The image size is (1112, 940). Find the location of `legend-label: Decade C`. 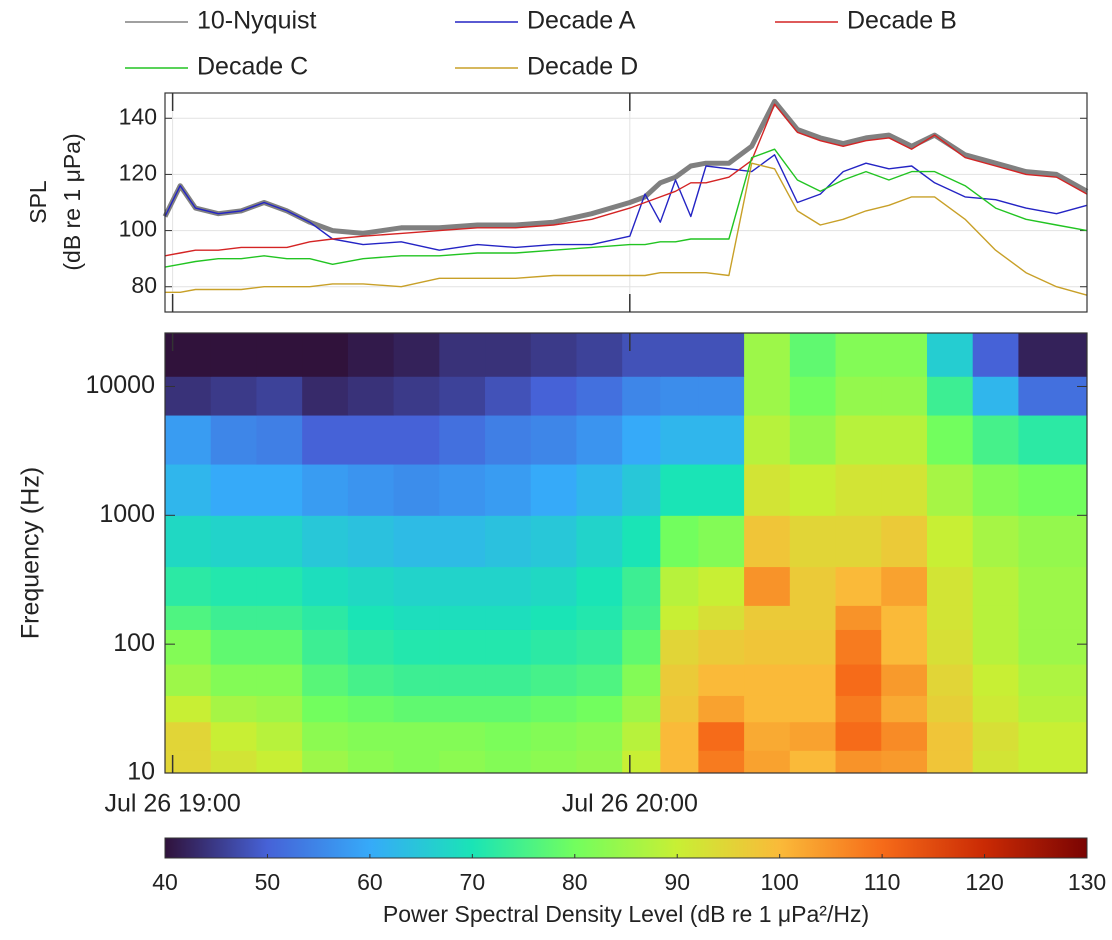

legend-label: Decade C is located at coordinates (252, 67).